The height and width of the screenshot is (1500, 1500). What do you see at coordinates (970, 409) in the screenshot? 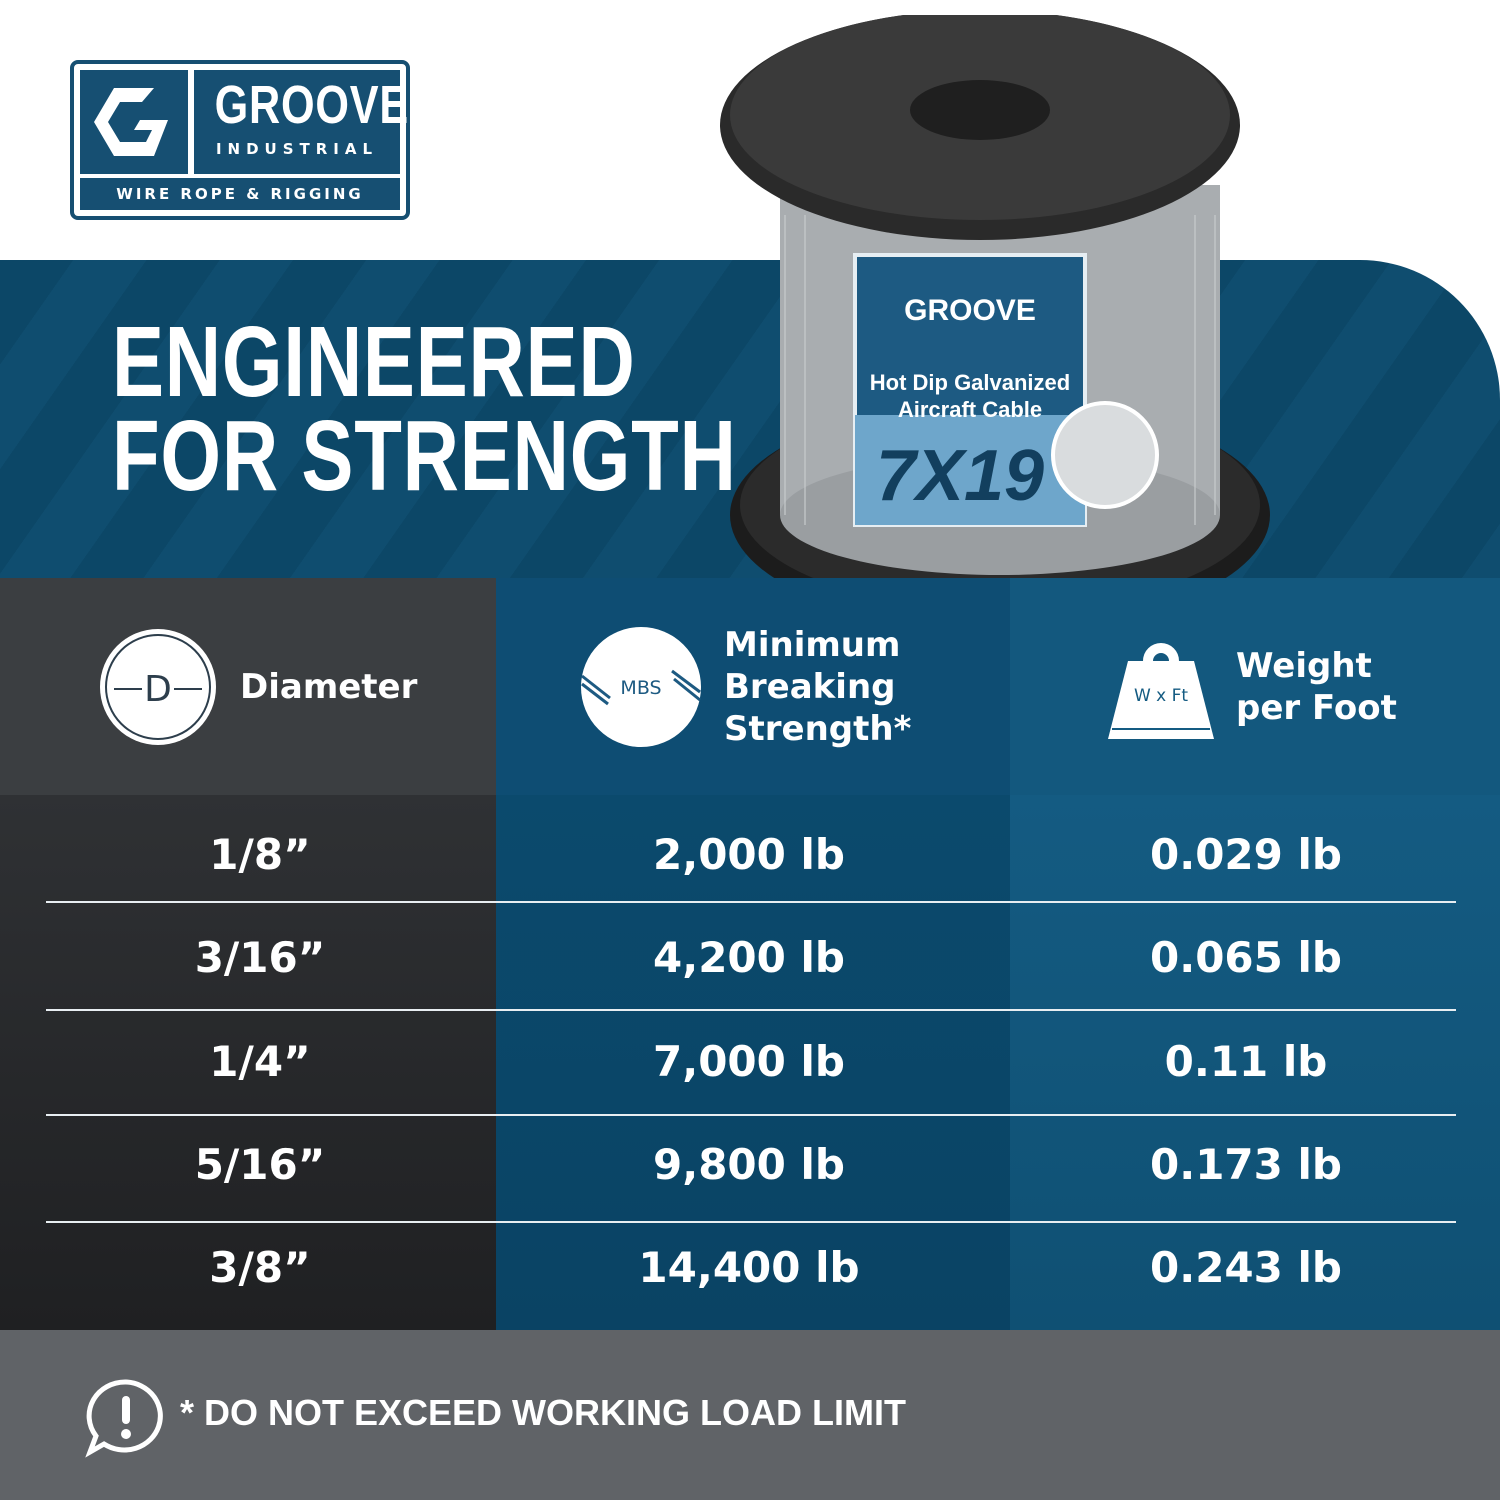
I see `spool-label-2: Aircraft Cable` at bounding box center [970, 409].